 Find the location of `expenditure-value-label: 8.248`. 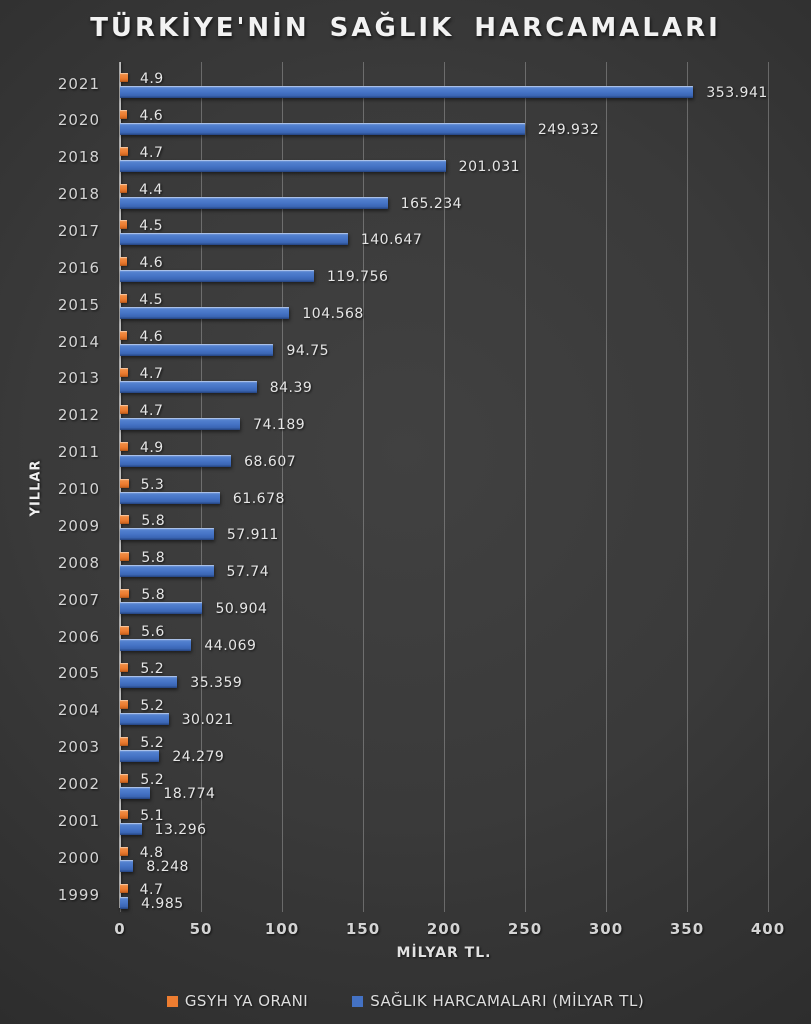

expenditure-value-label: 8.248 is located at coordinates (167, 867).